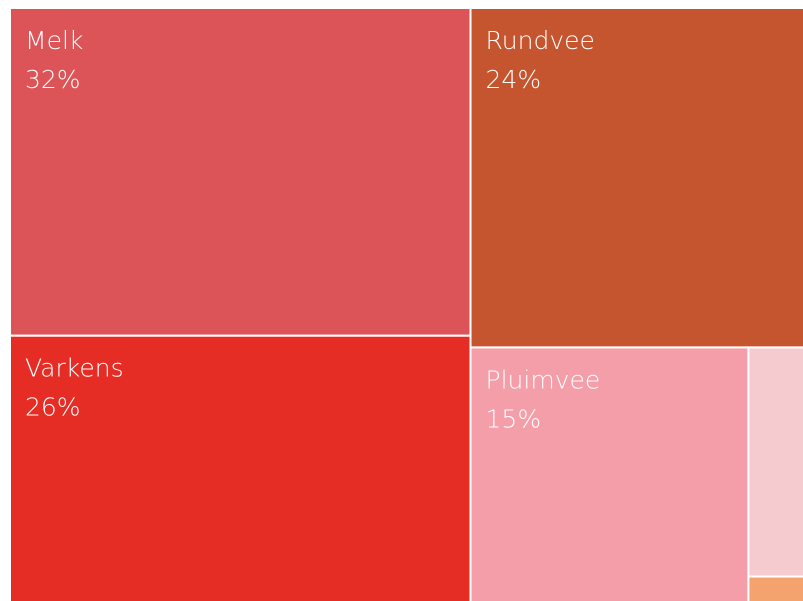 The height and width of the screenshot is (601, 803). I want to click on tile-value-label: 15%, so click(514, 418).